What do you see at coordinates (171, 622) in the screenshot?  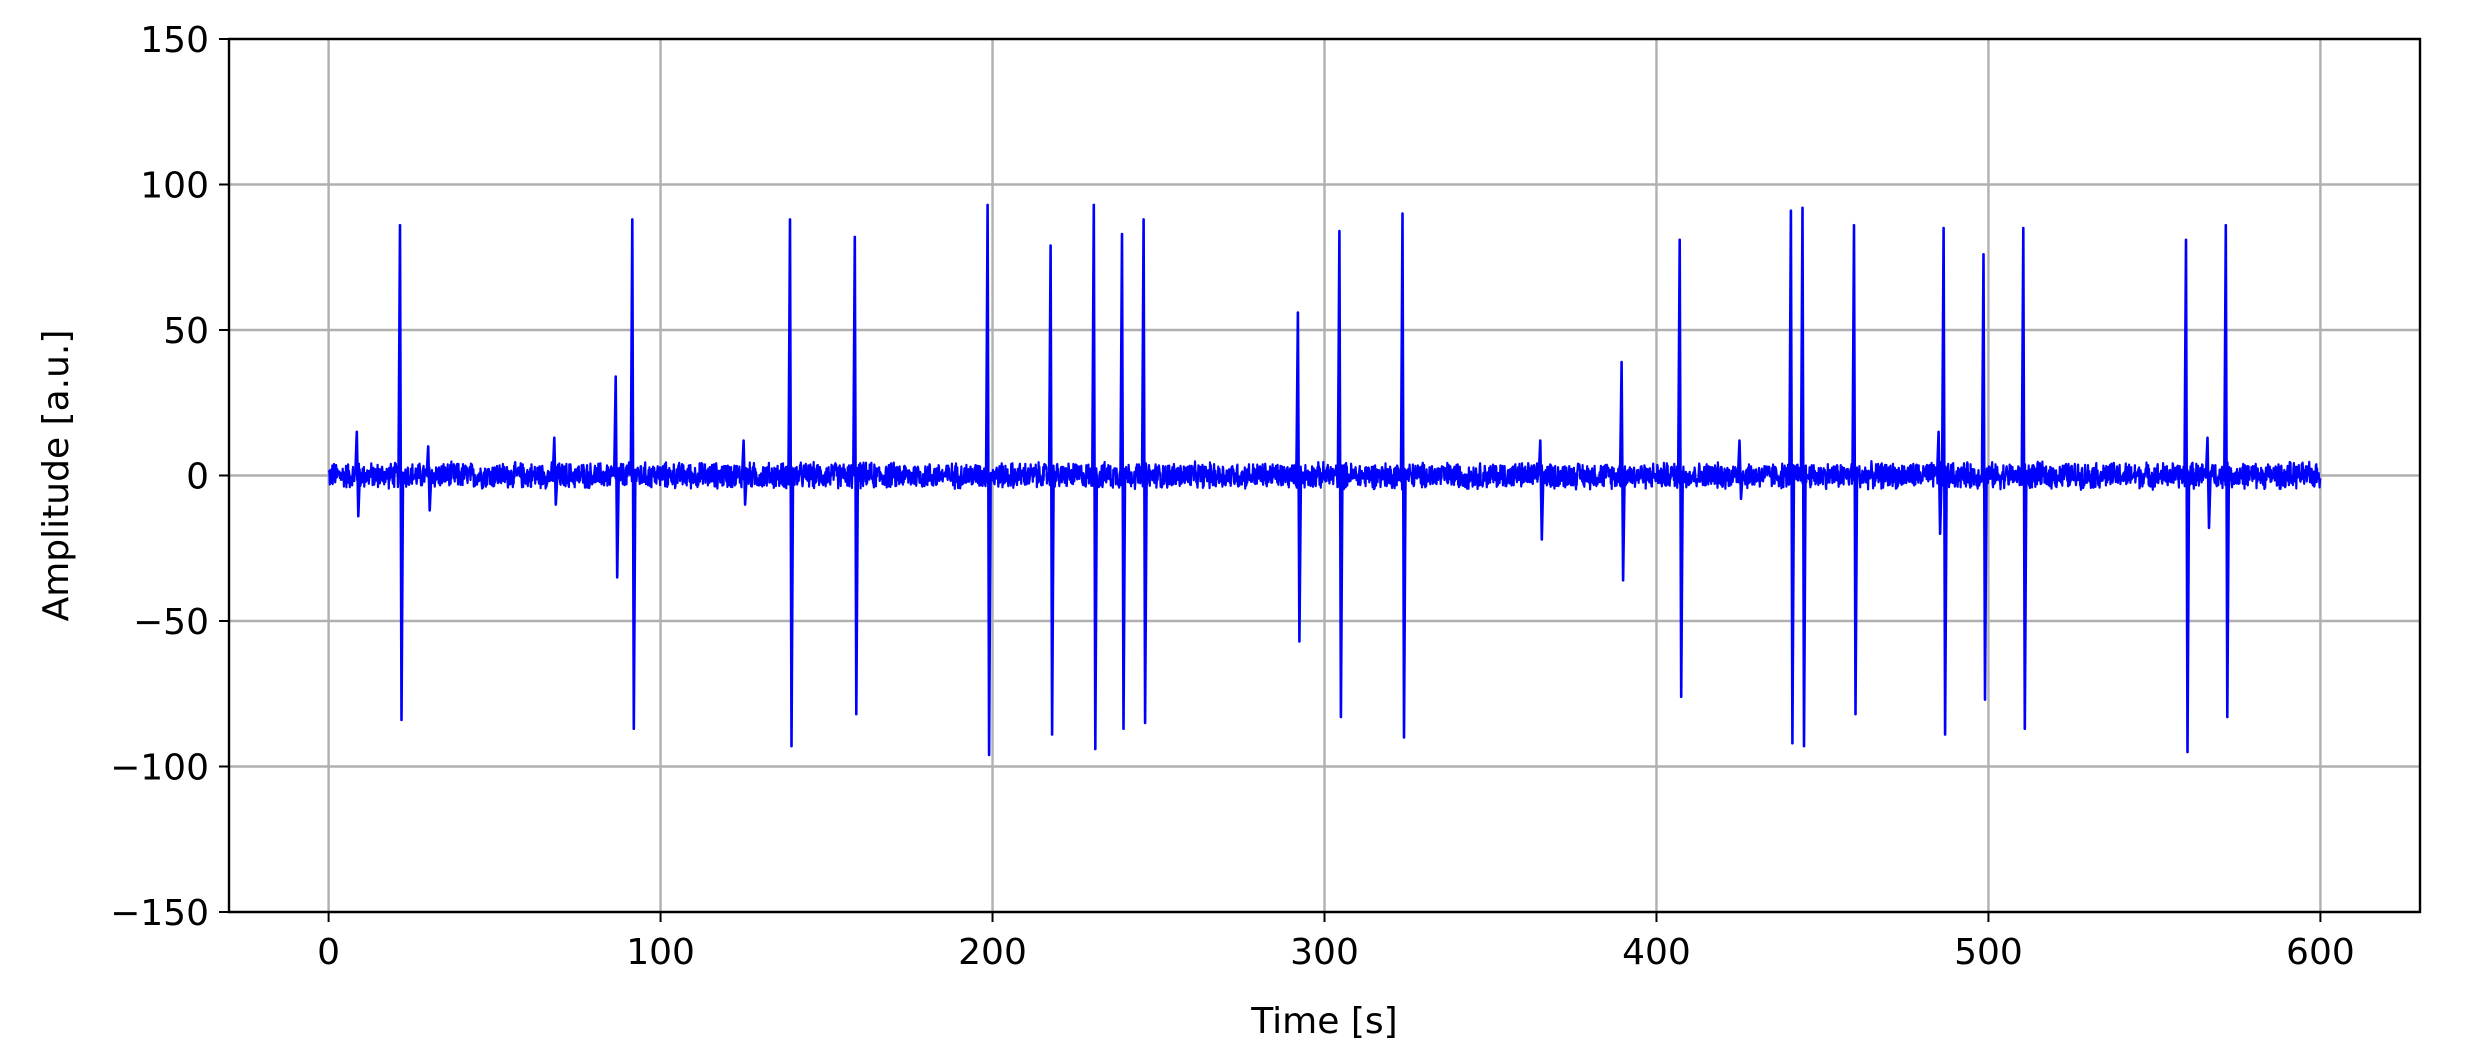 I see `y-tick-label: −50` at bounding box center [171, 622].